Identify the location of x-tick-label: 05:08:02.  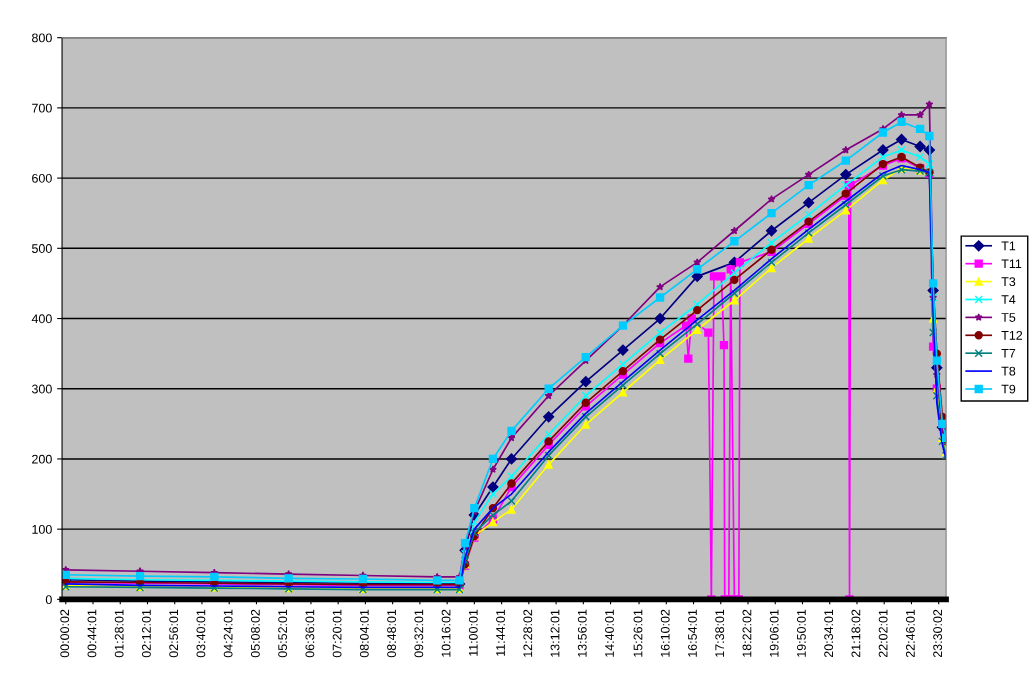
(255, 633).